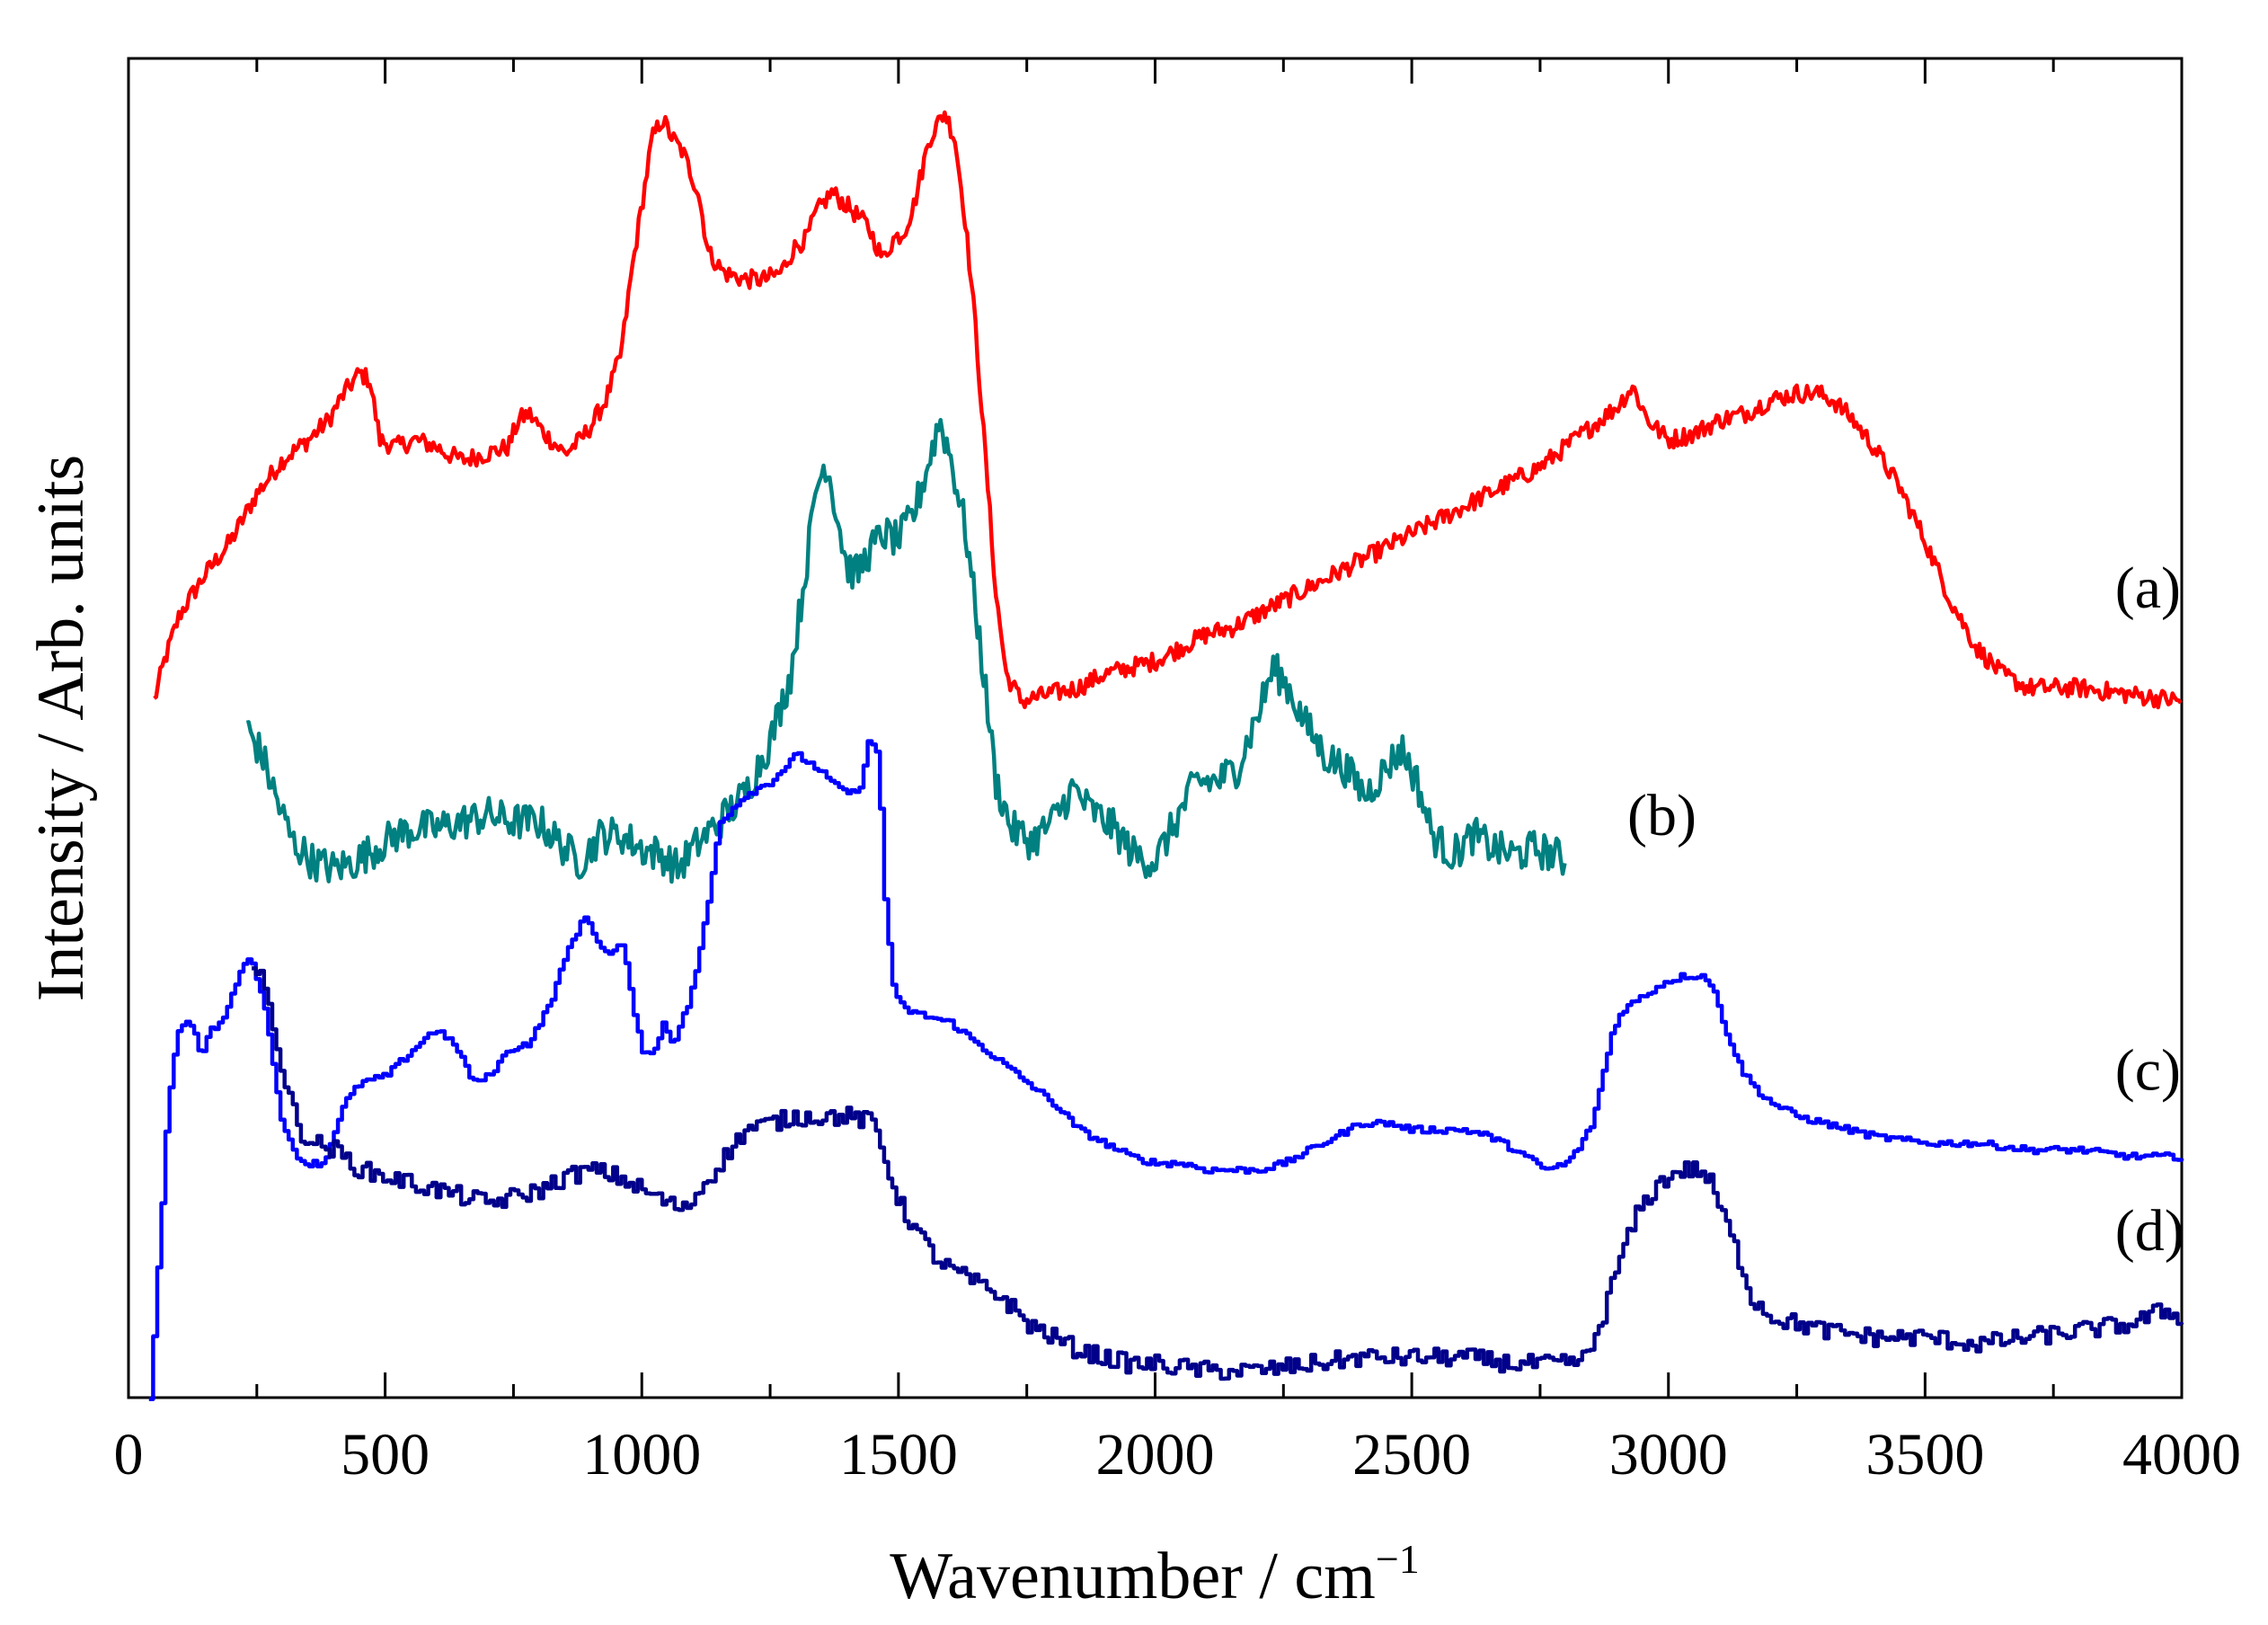 The height and width of the screenshot is (1625, 2268). What do you see at coordinates (1662, 815) in the screenshot?
I see `series-label-b: (b)` at bounding box center [1662, 815].